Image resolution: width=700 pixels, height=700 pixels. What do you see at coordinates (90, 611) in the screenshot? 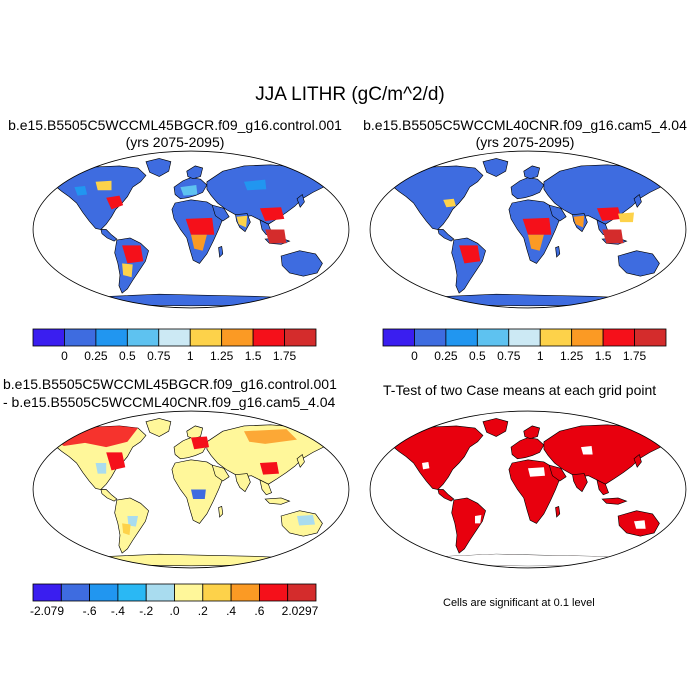
I see `colorbar-tick-label: -.6` at bounding box center [90, 611].